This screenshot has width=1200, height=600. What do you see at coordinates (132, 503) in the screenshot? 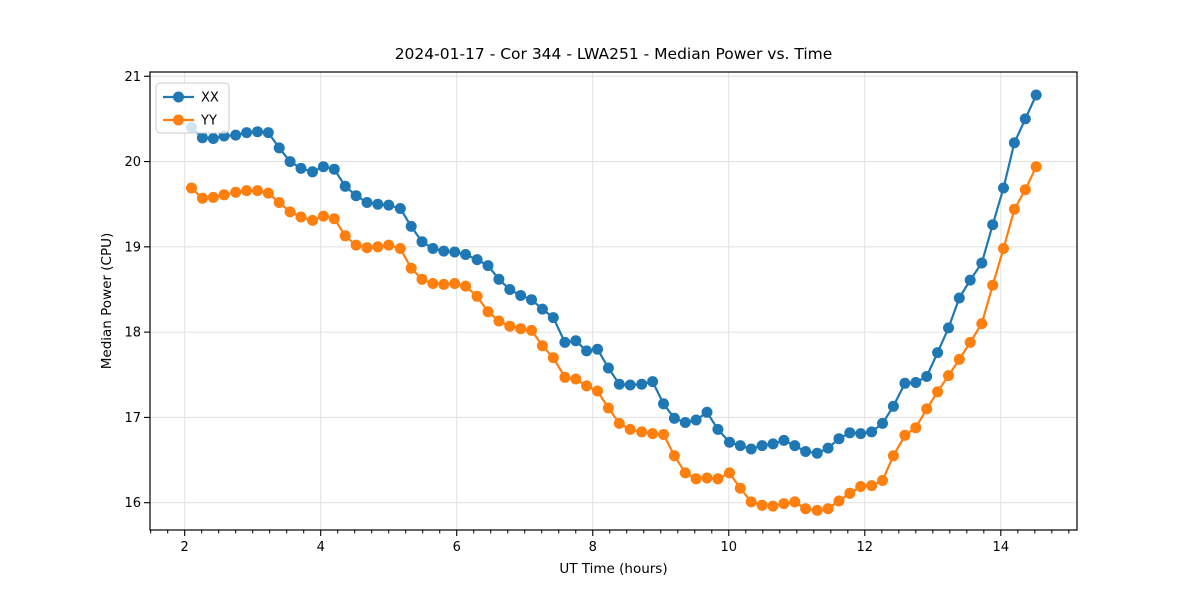
I see `y-tick-label: 16` at bounding box center [132, 503].